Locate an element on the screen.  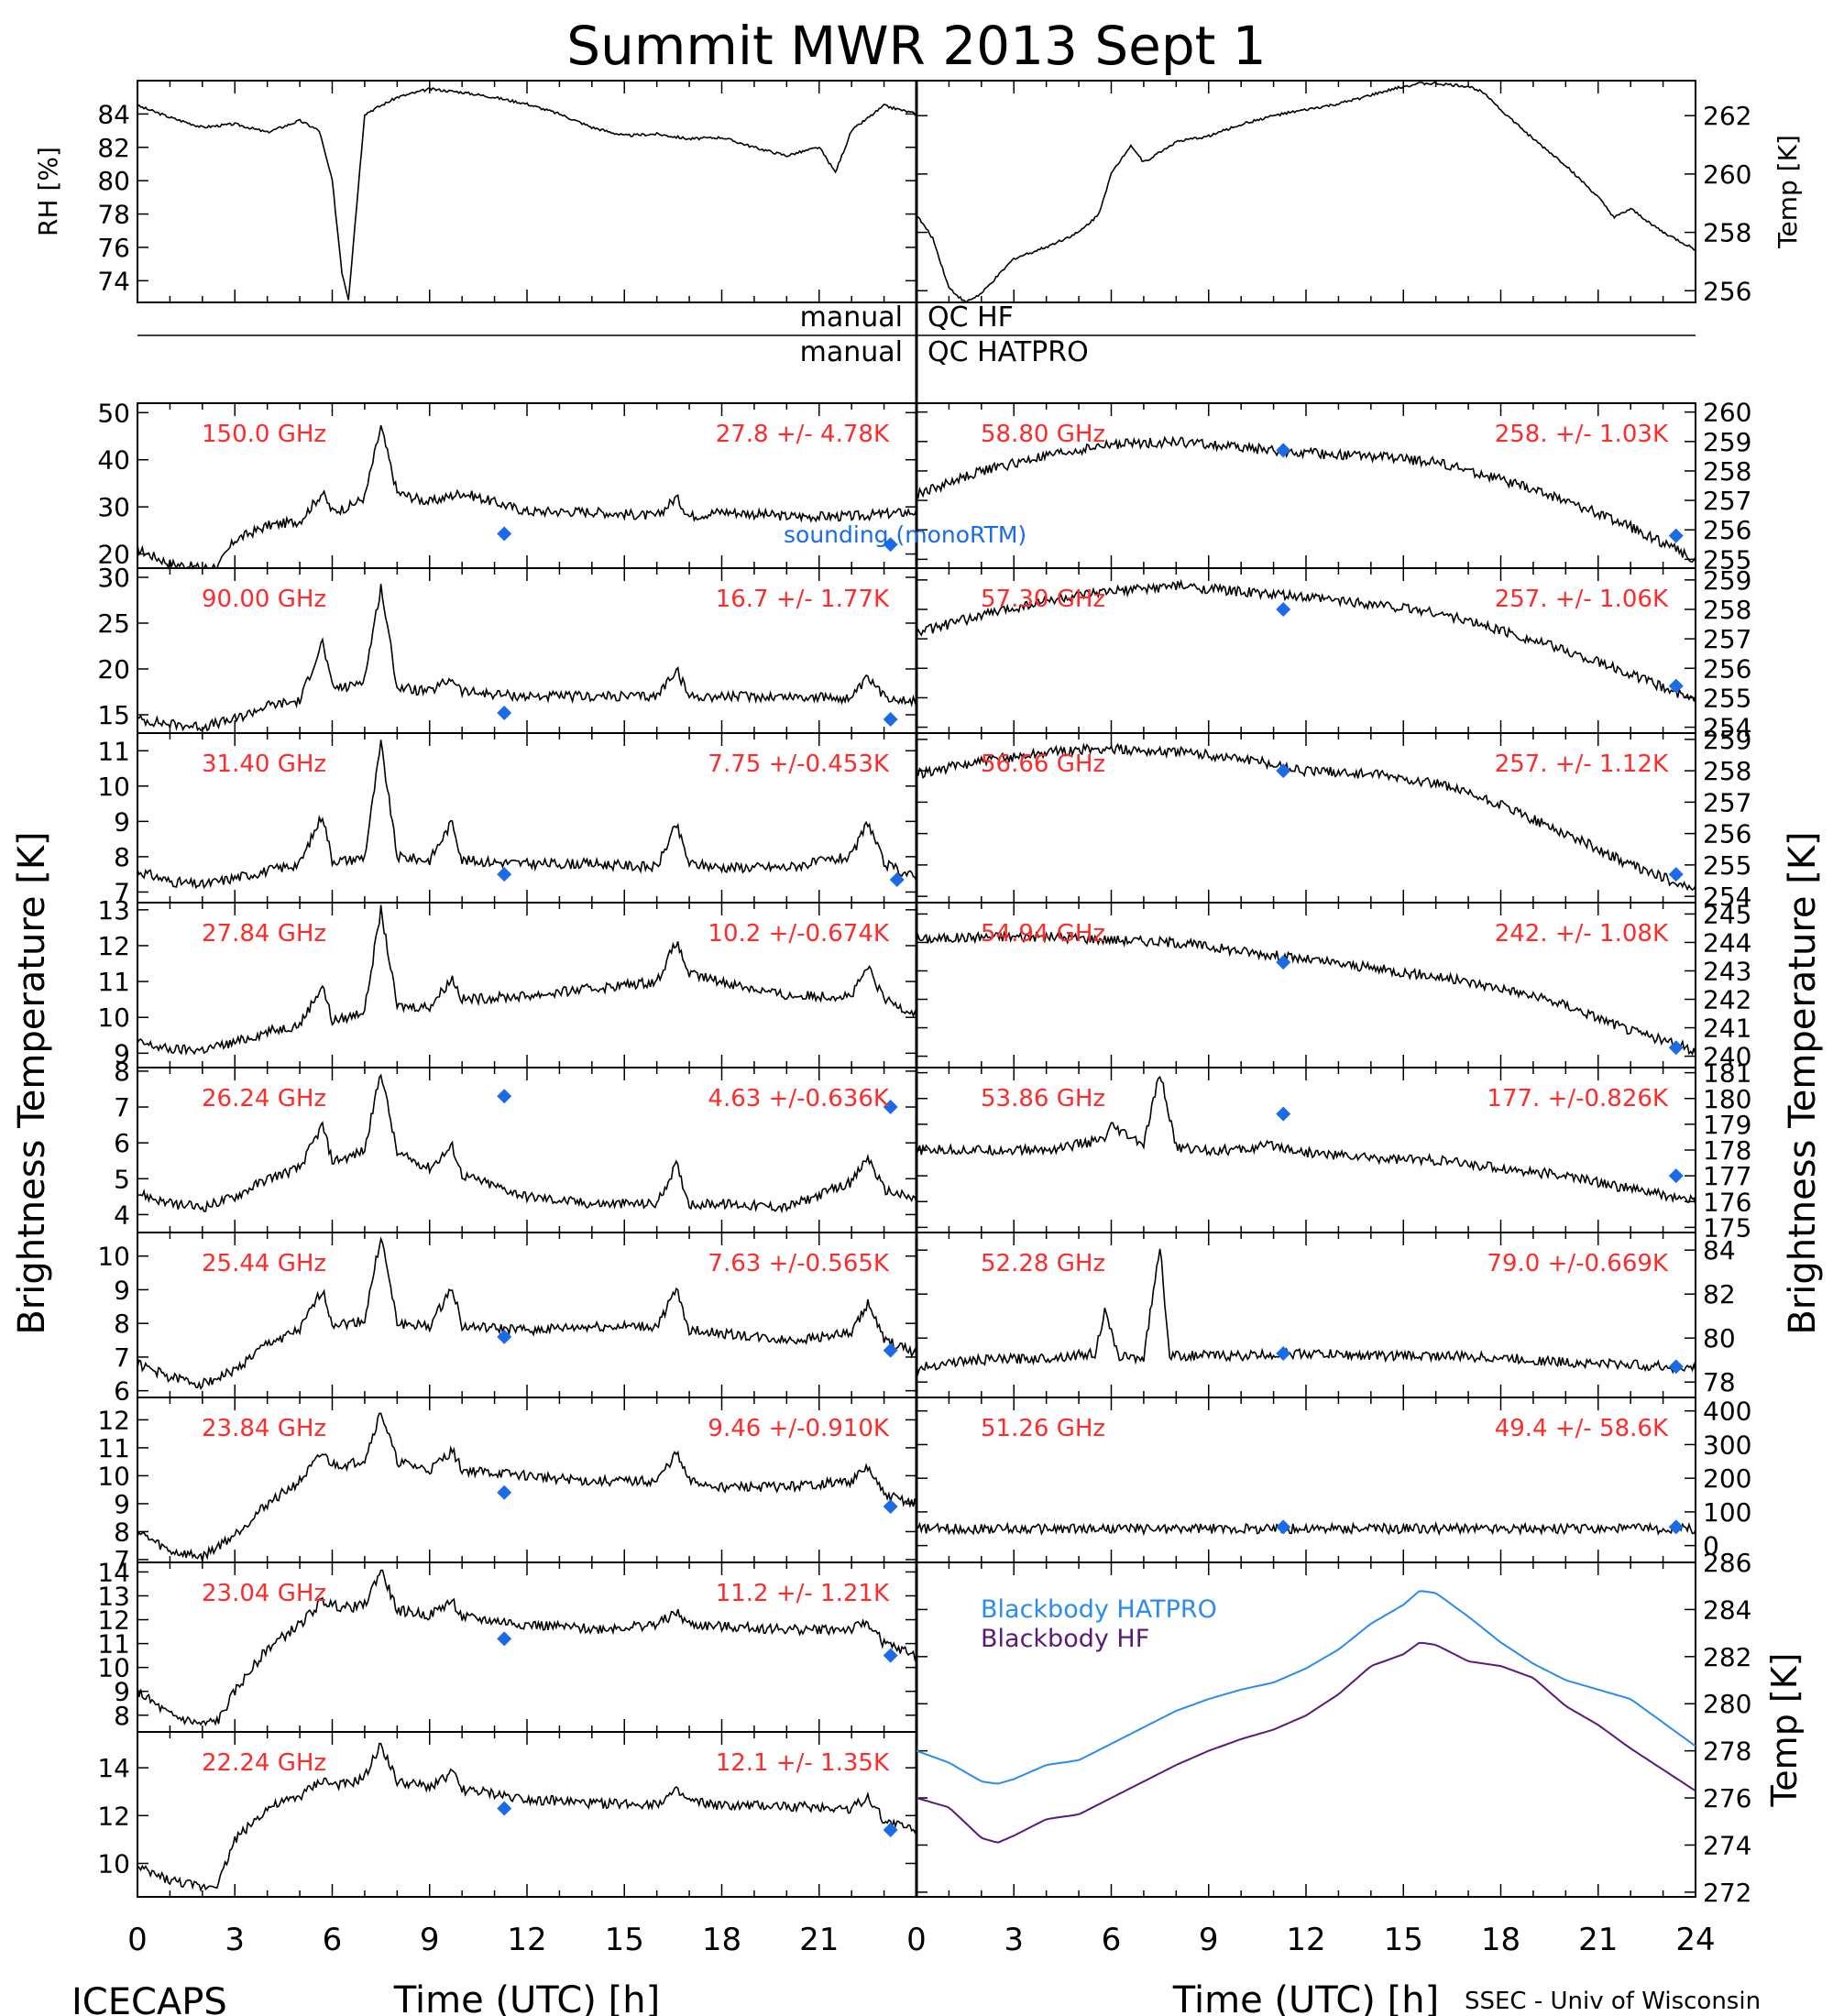
y-tick-label: 180 is located at coordinates (1727, 1099).